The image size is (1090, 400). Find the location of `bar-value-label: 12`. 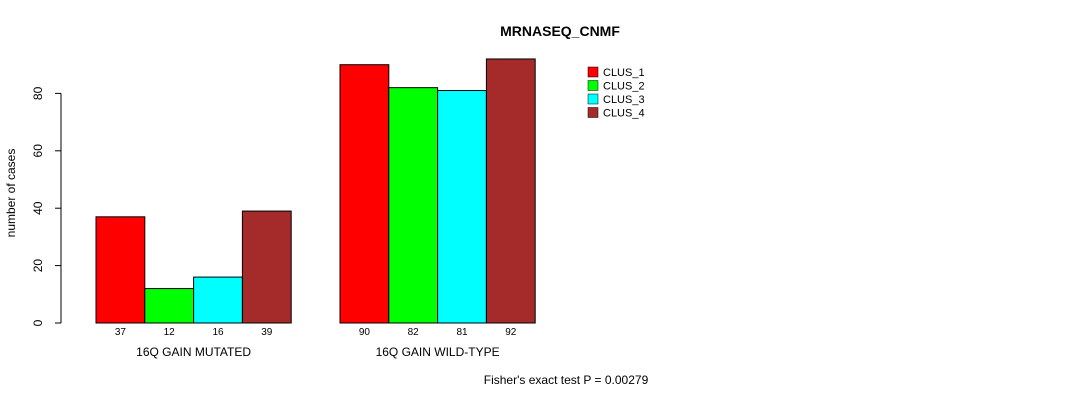

bar-value-label: 12 is located at coordinates (170, 332).